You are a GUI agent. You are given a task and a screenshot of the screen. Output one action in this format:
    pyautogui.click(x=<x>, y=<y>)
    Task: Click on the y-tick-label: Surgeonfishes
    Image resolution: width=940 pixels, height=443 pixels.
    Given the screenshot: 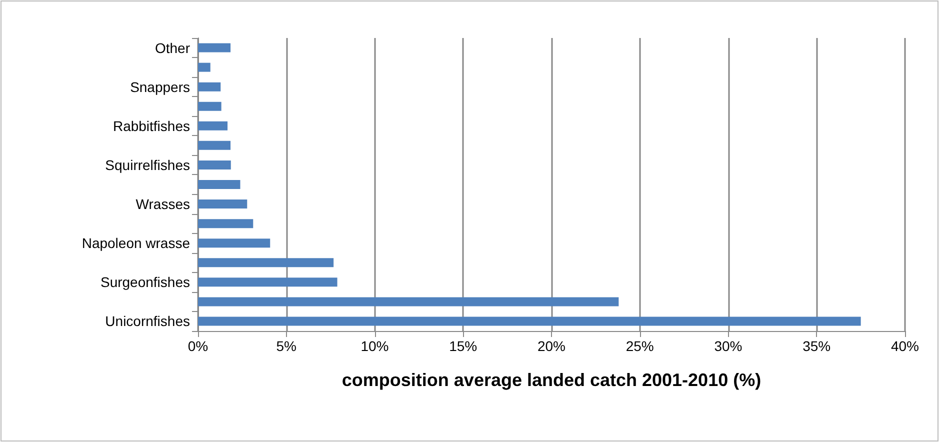 What is the action you would take?
    pyautogui.click(x=145, y=282)
    